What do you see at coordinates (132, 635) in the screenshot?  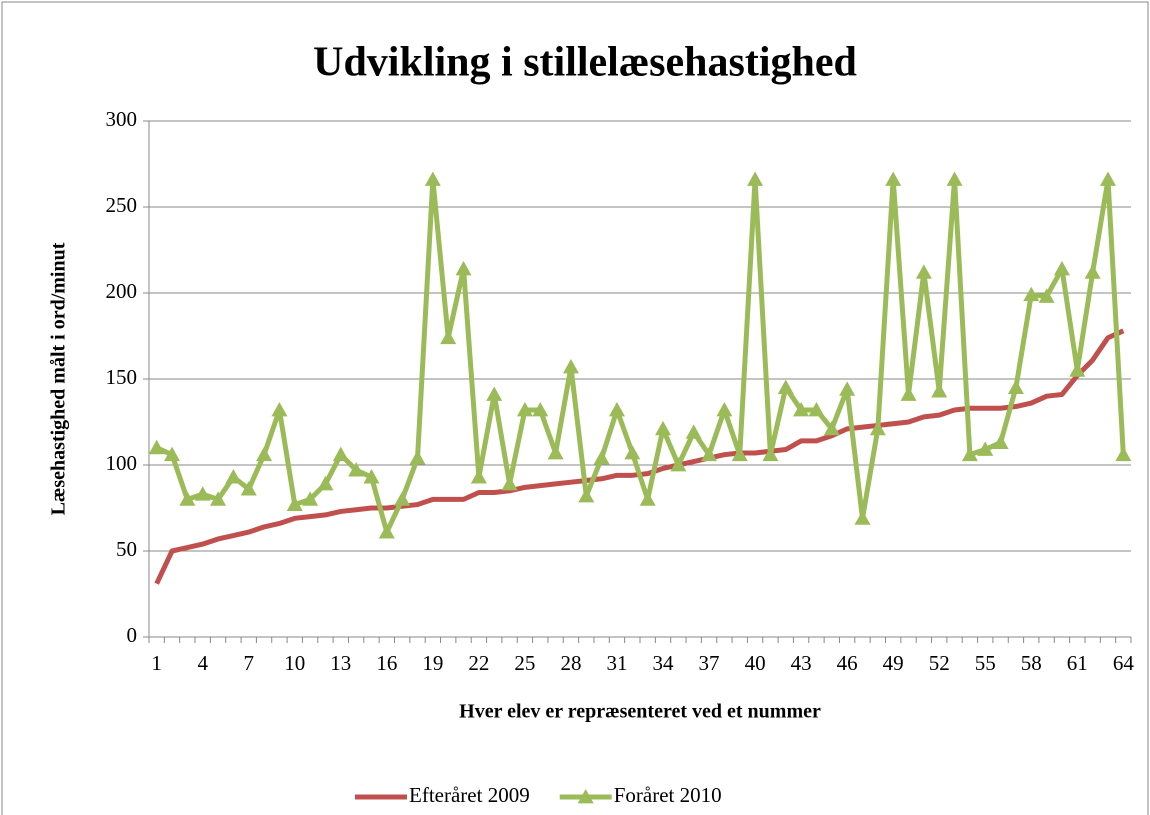 I see `y-tick-label: 0` at bounding box center [132, 635].